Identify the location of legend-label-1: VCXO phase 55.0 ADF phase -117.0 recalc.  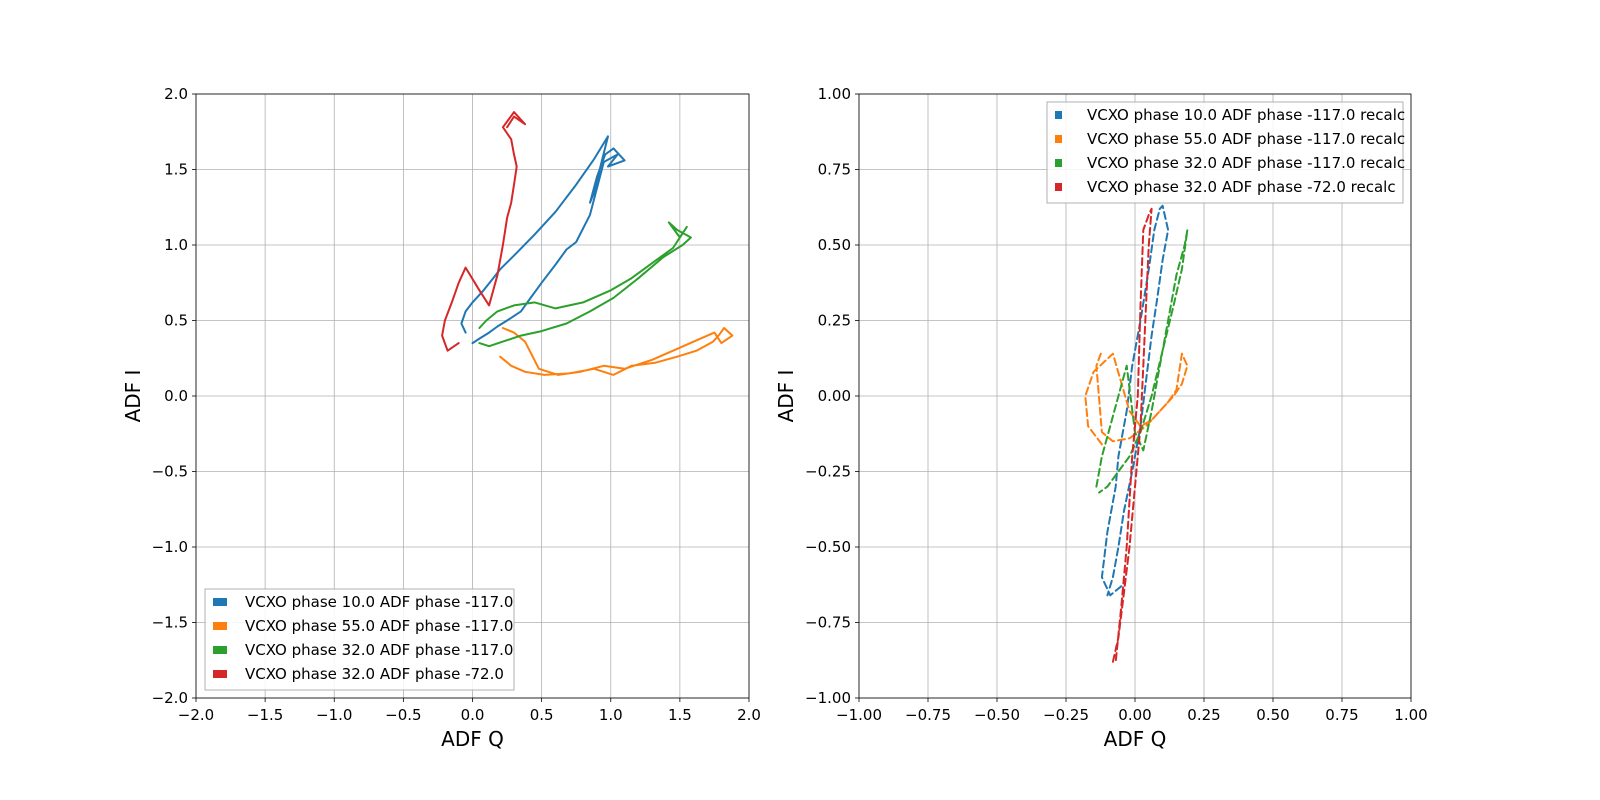
(1246, 139).